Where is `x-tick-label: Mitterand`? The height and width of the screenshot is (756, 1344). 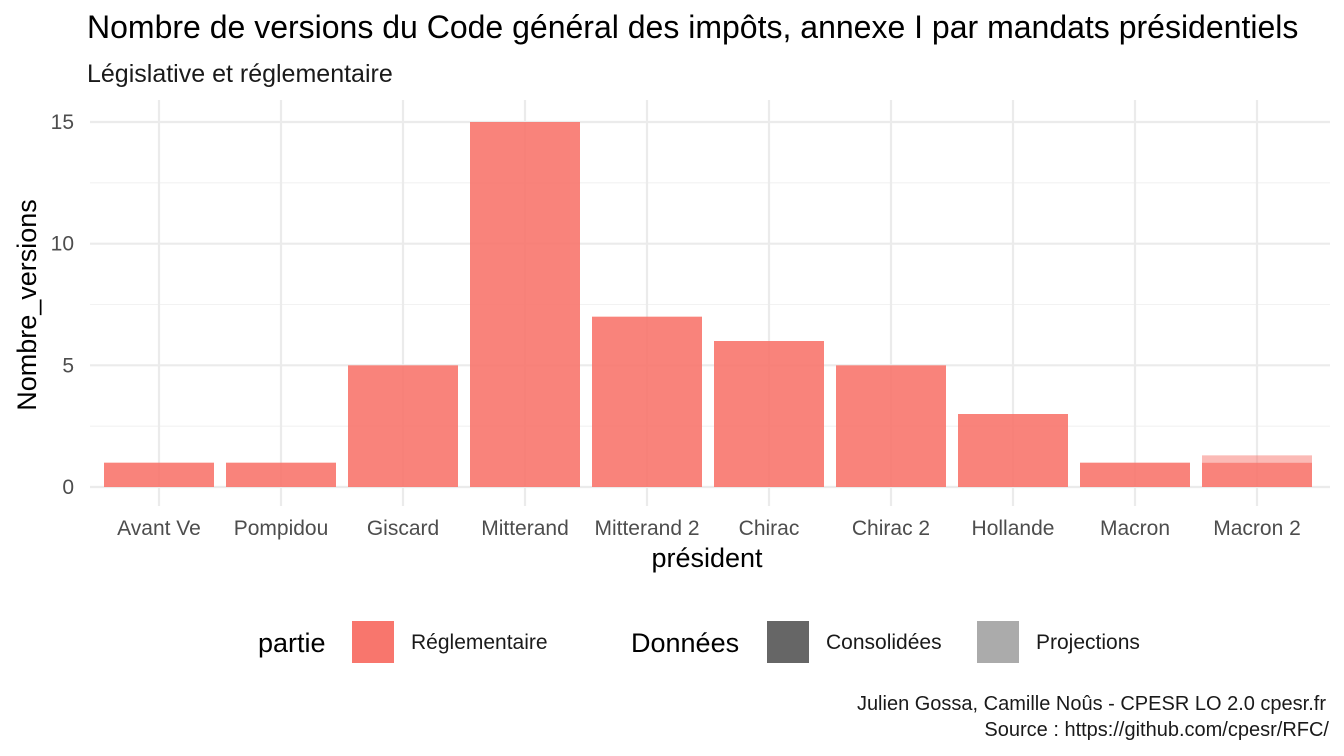
x-tick-label: Mitterand is located at coordinates (525, 528).